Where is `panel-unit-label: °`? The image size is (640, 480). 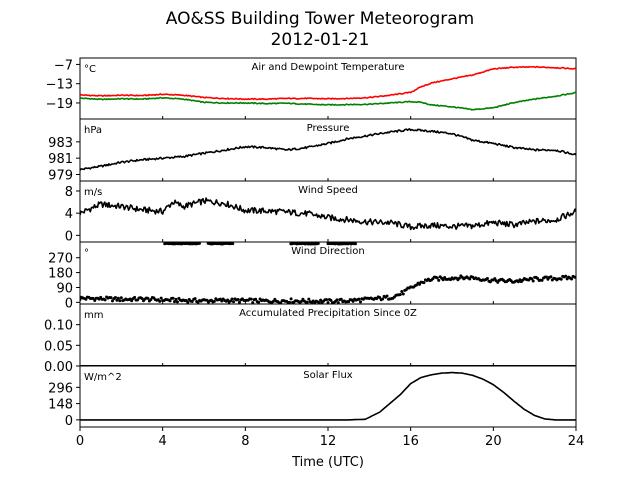 panel-unit-label: ° is located at coordinates (86, 253).